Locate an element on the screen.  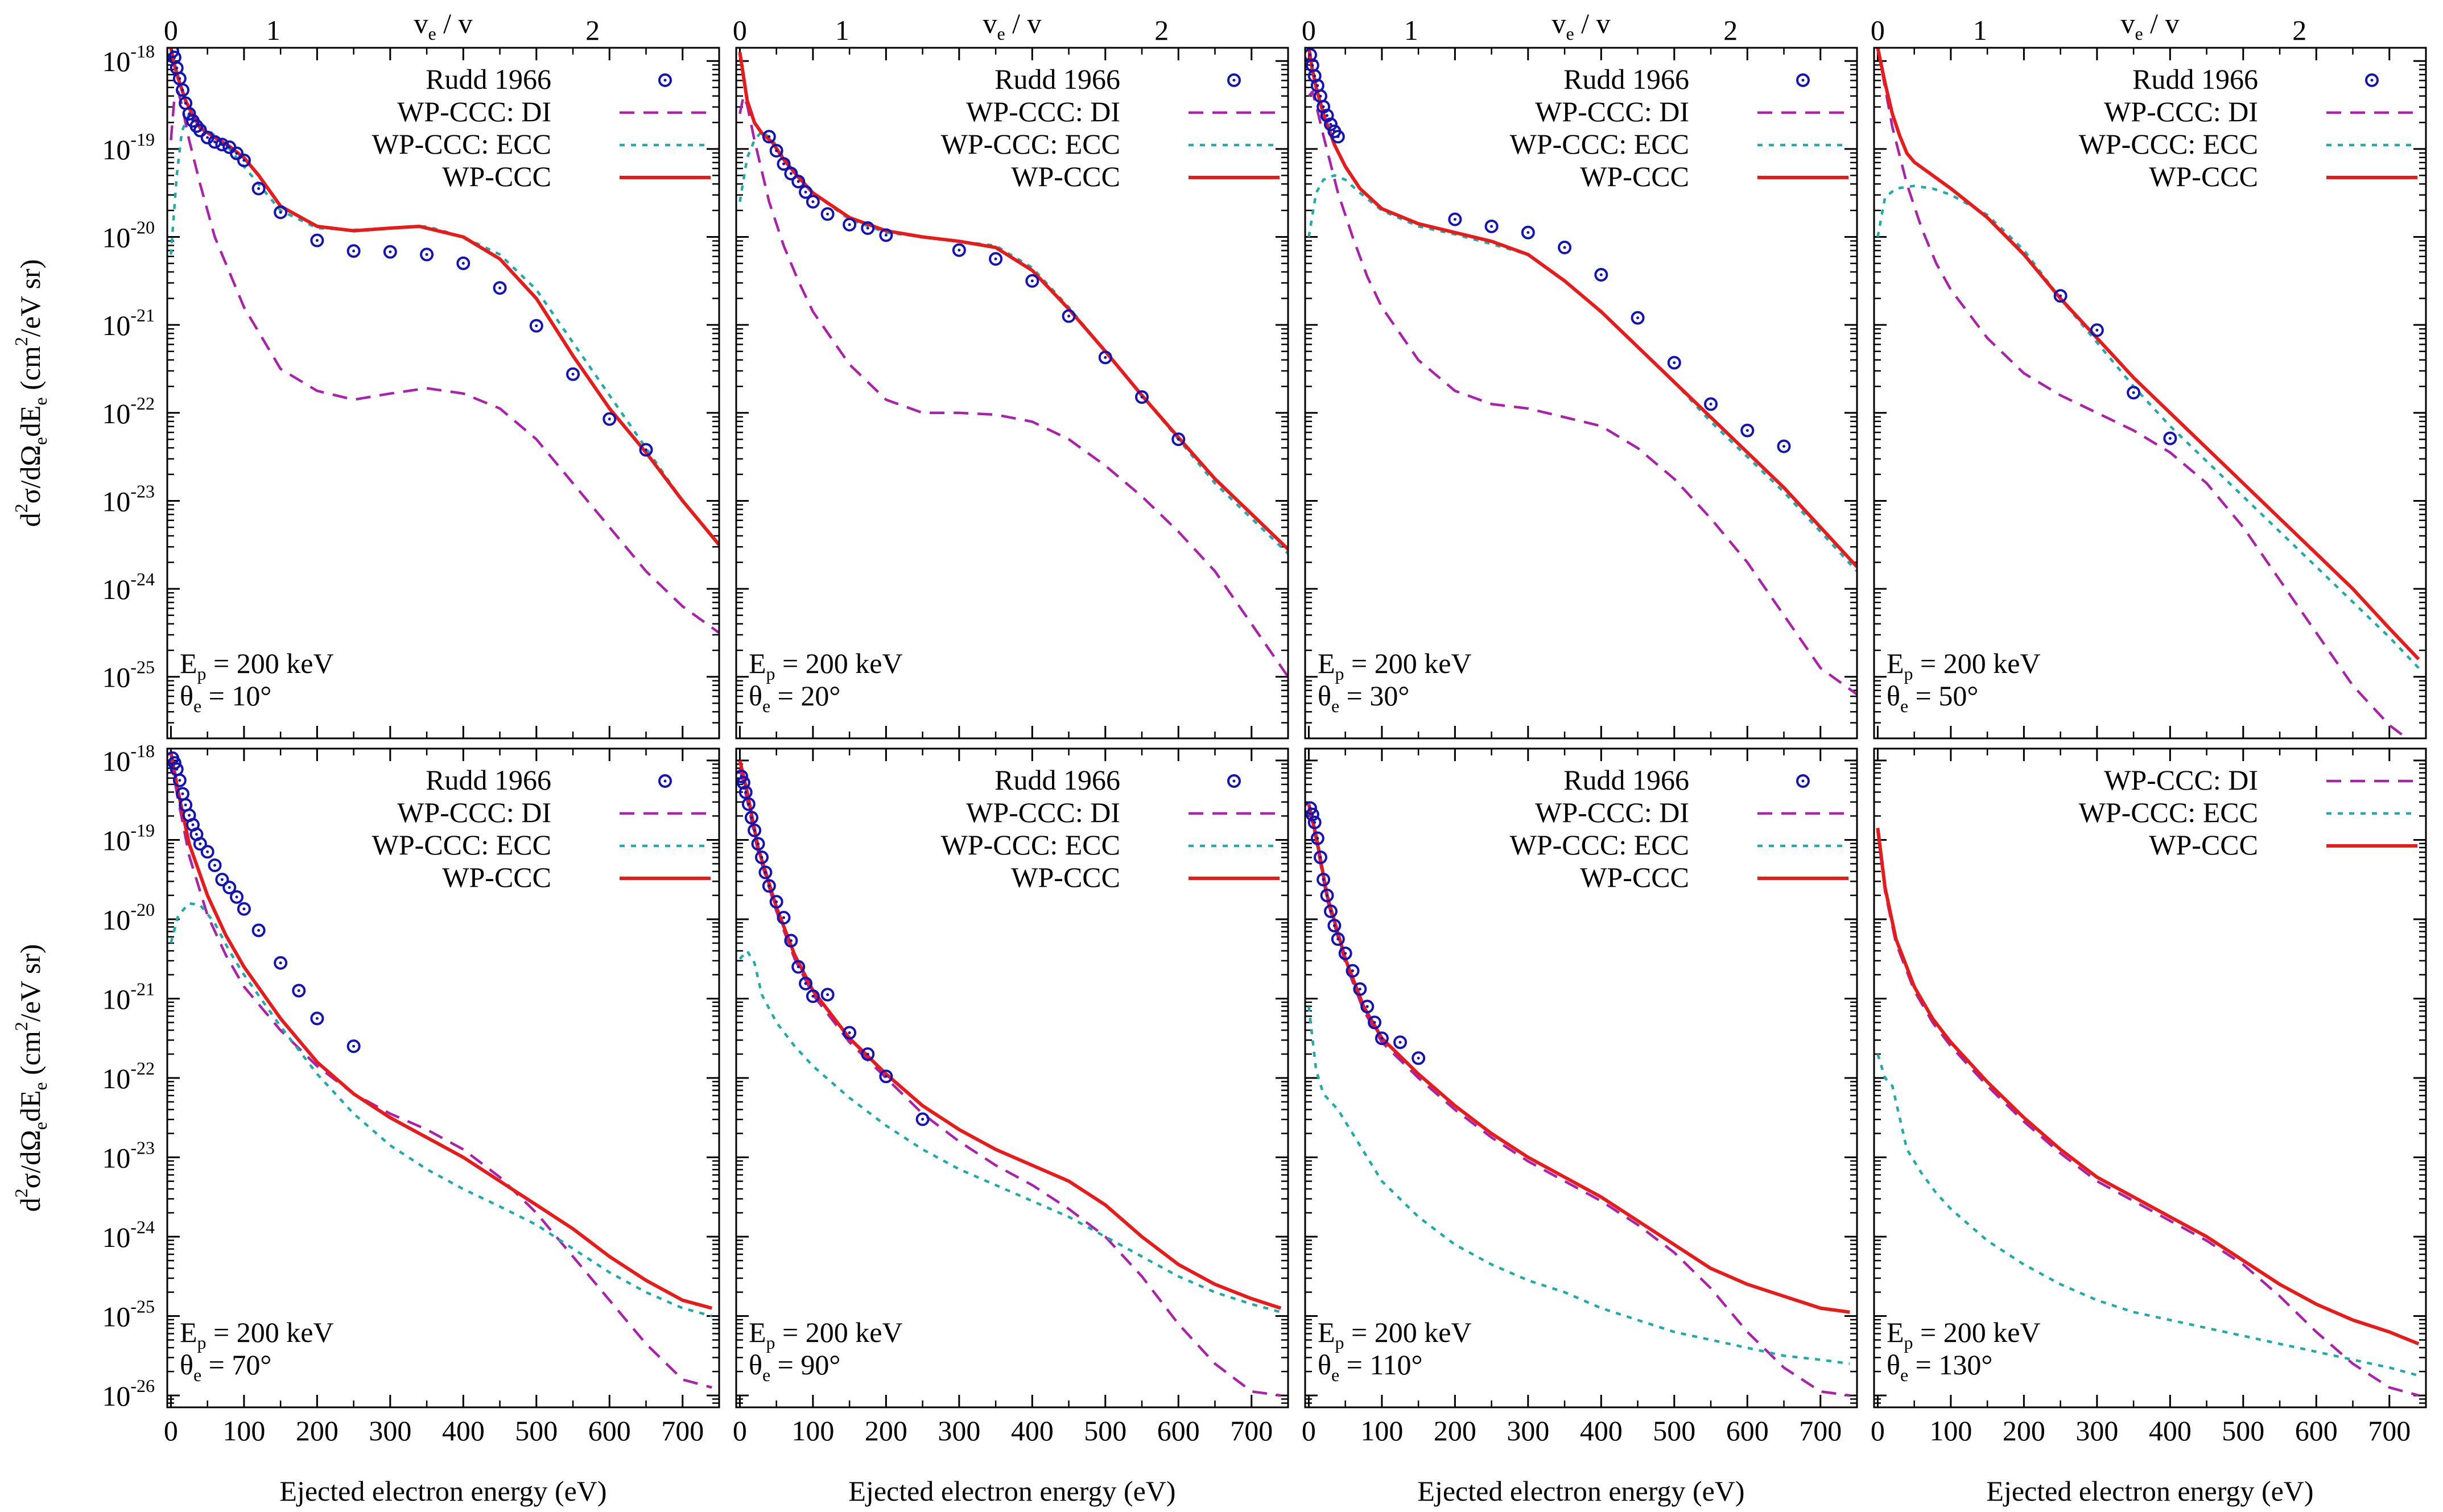
top-tick-label: 1 is located at coordinates (1411, 30).